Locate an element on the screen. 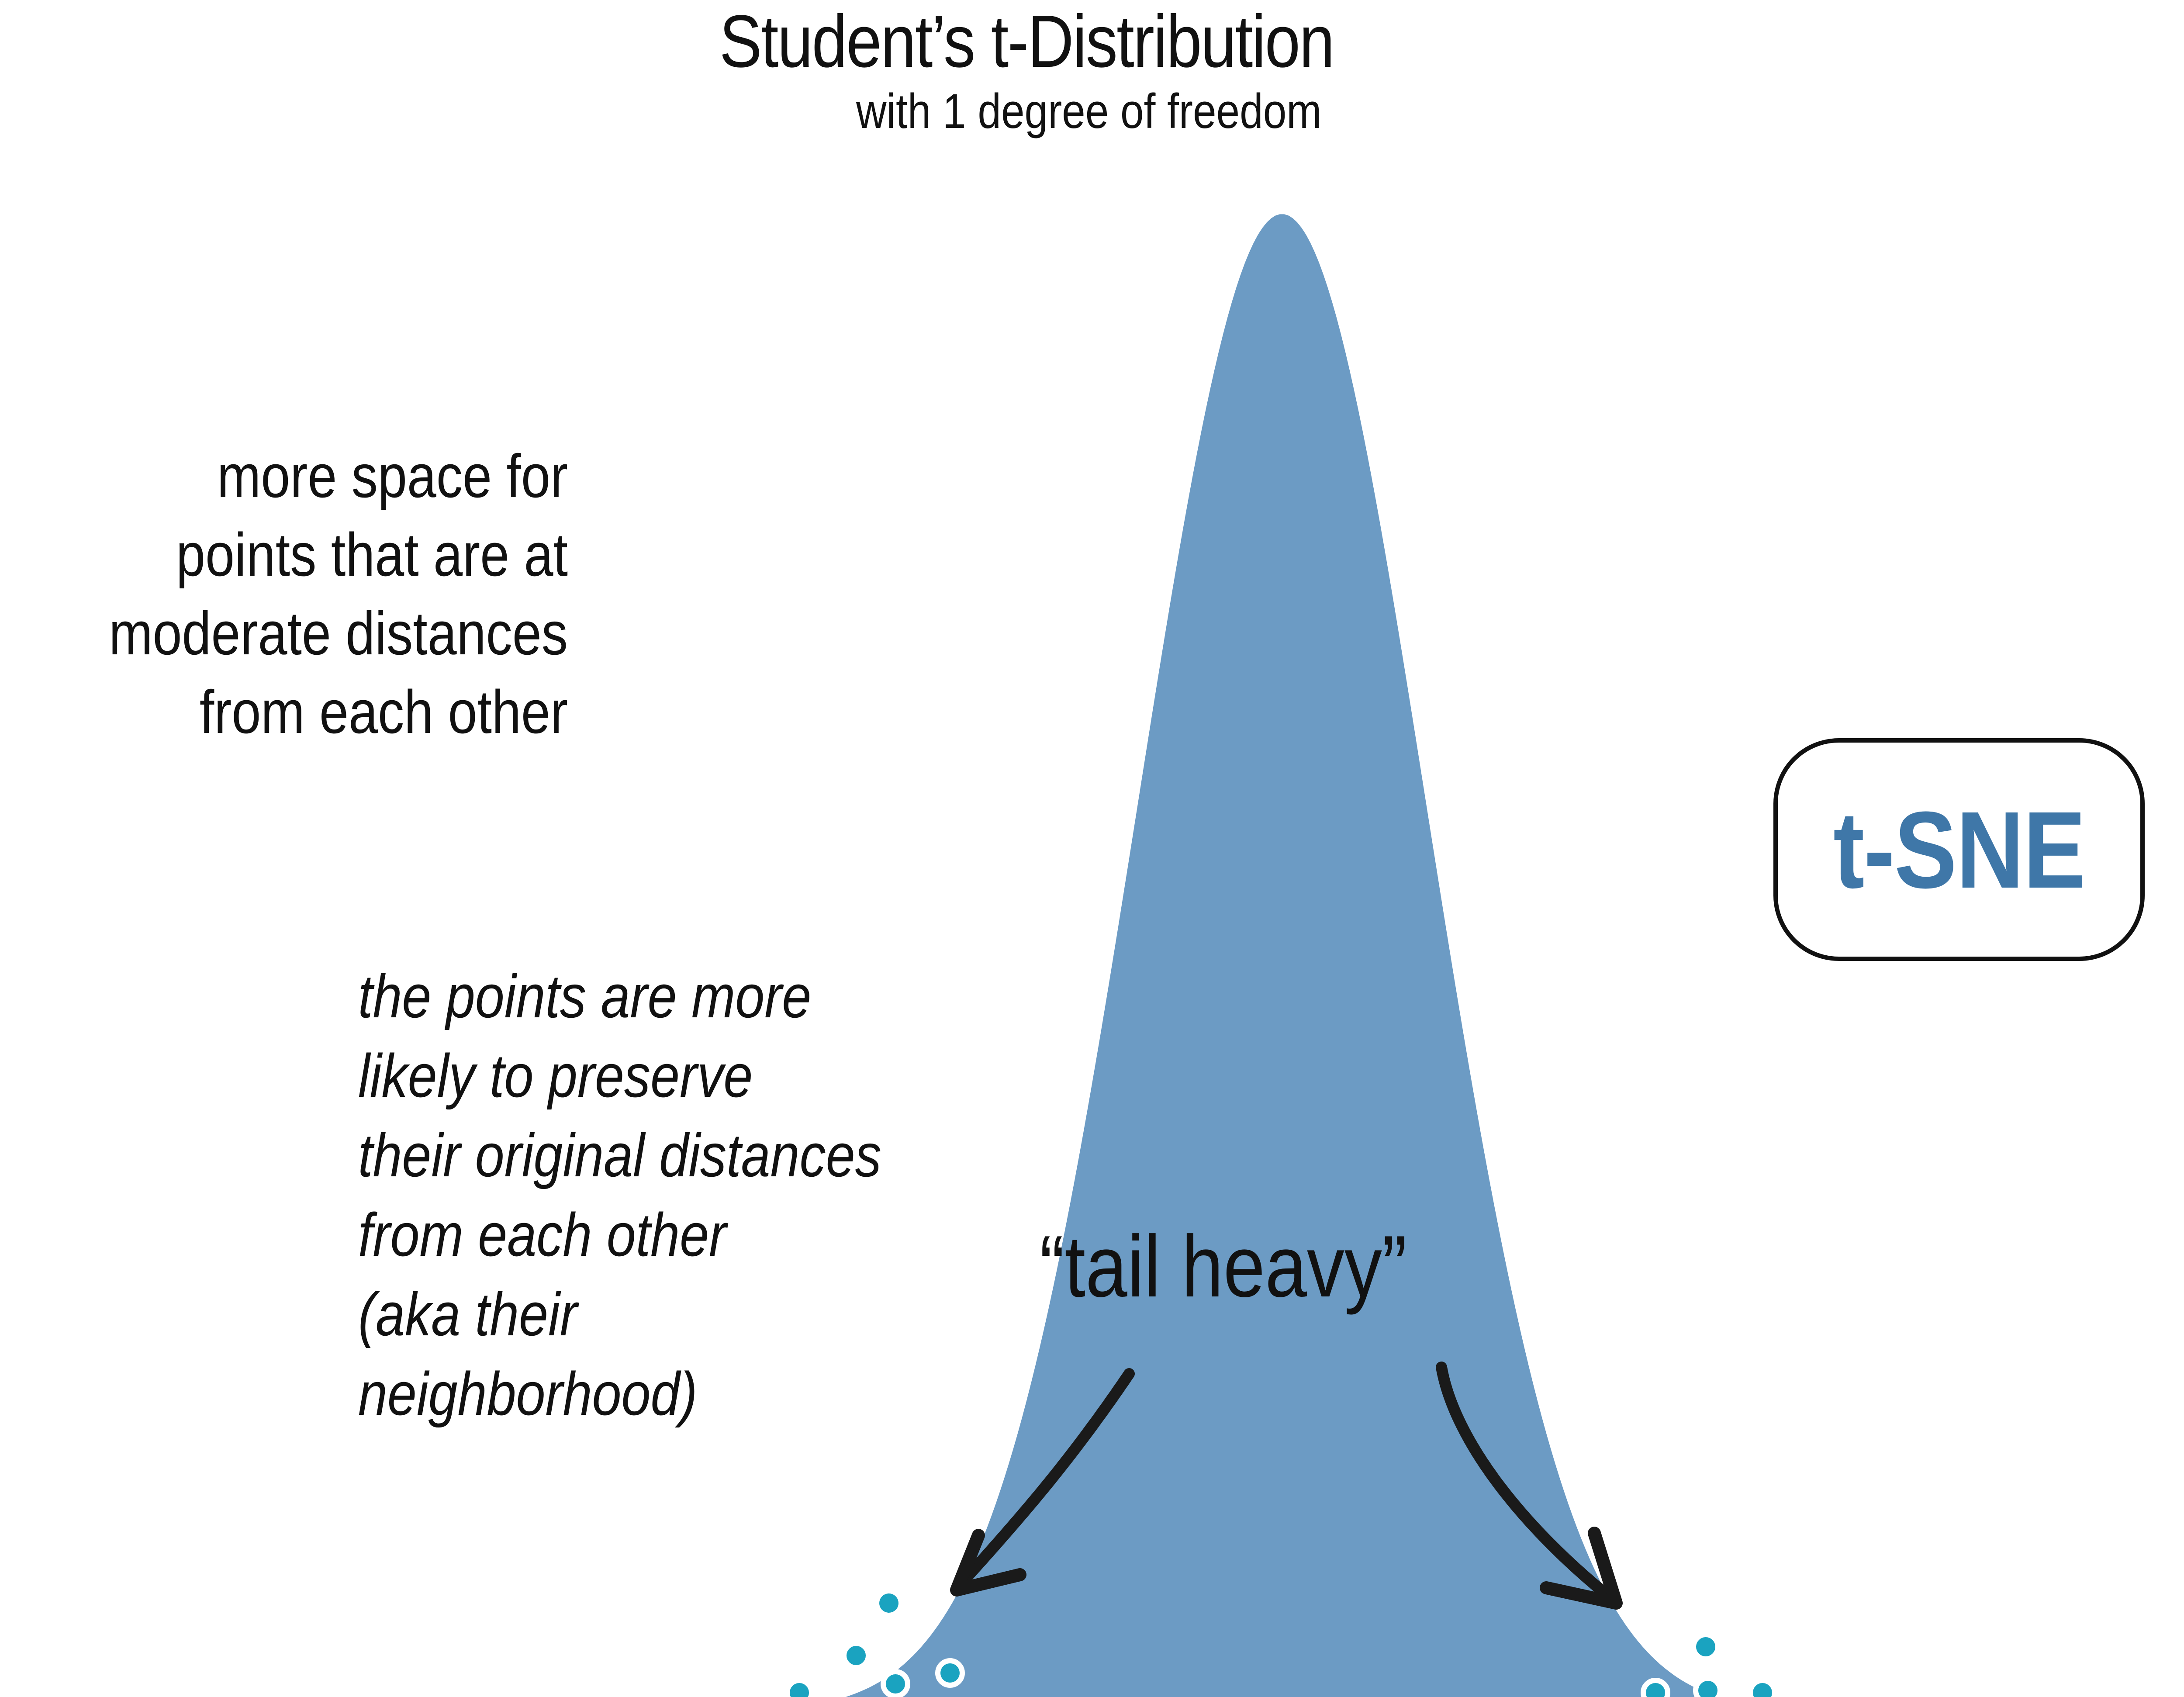 The height and width of the screenshot is (1697, 2184). space-note-line: more space for is located at coordinates (392, 476).